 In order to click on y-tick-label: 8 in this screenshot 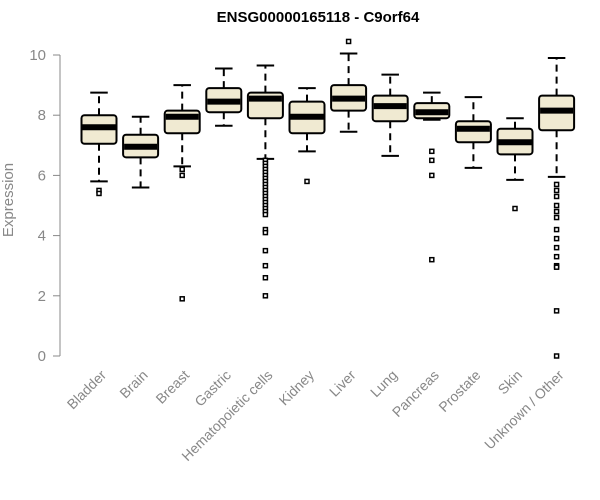, I will do `click(42, 115)`.